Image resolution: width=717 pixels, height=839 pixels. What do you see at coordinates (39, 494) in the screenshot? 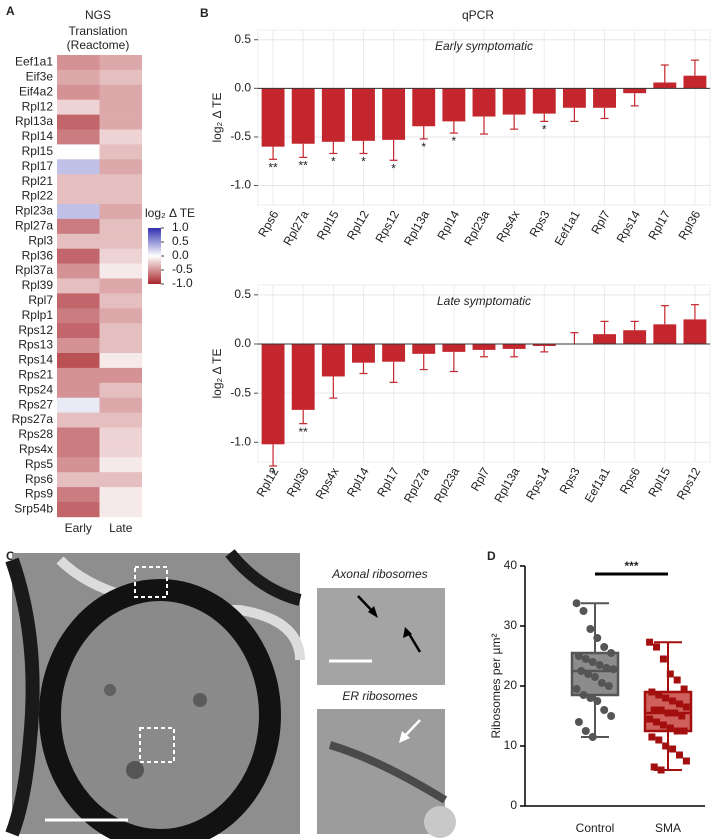
I see `row-label: Rps9` at bounding box center [39, 494].